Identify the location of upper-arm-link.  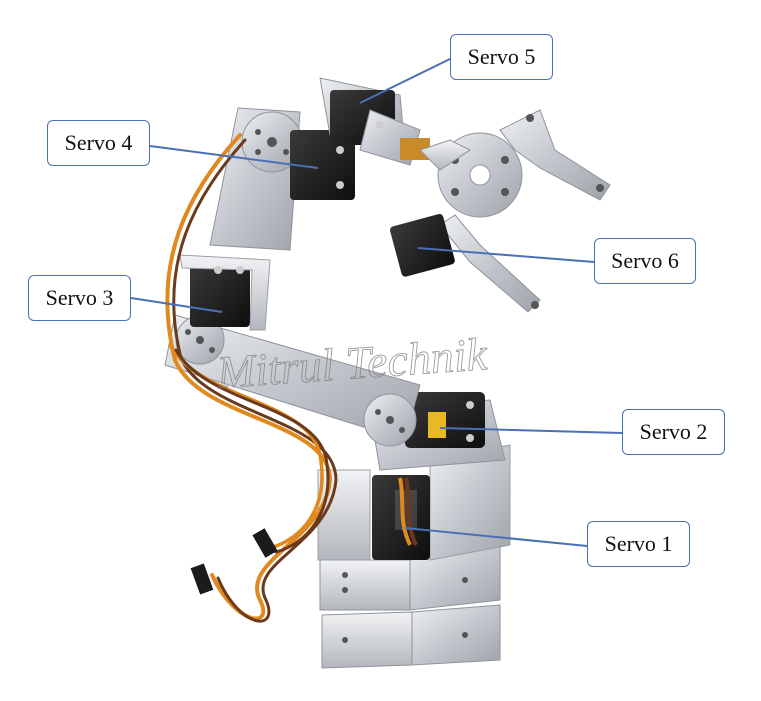
(256, 179).